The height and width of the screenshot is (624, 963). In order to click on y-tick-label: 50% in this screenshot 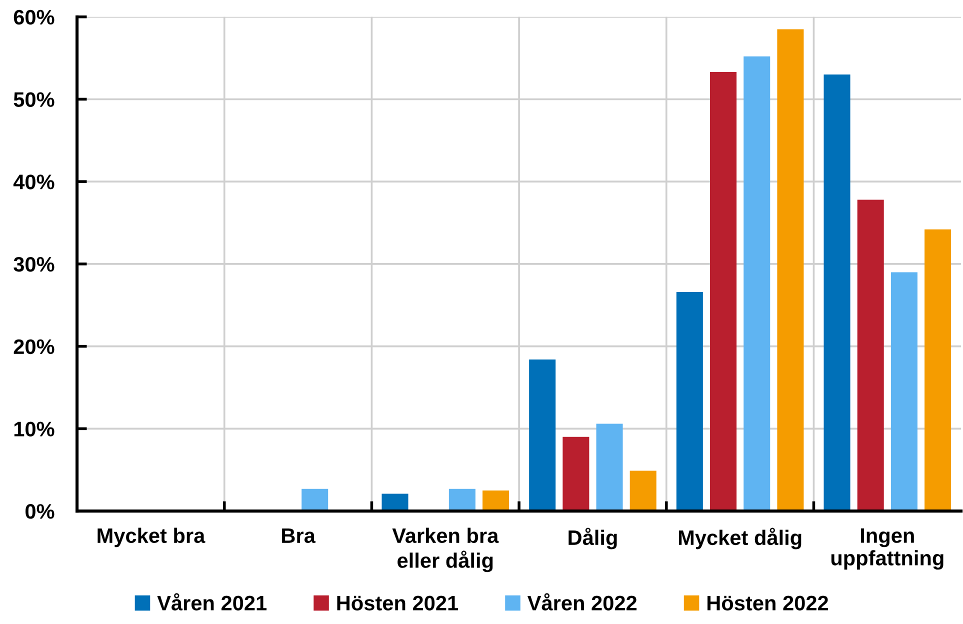, I will do `click(34, 99)`.